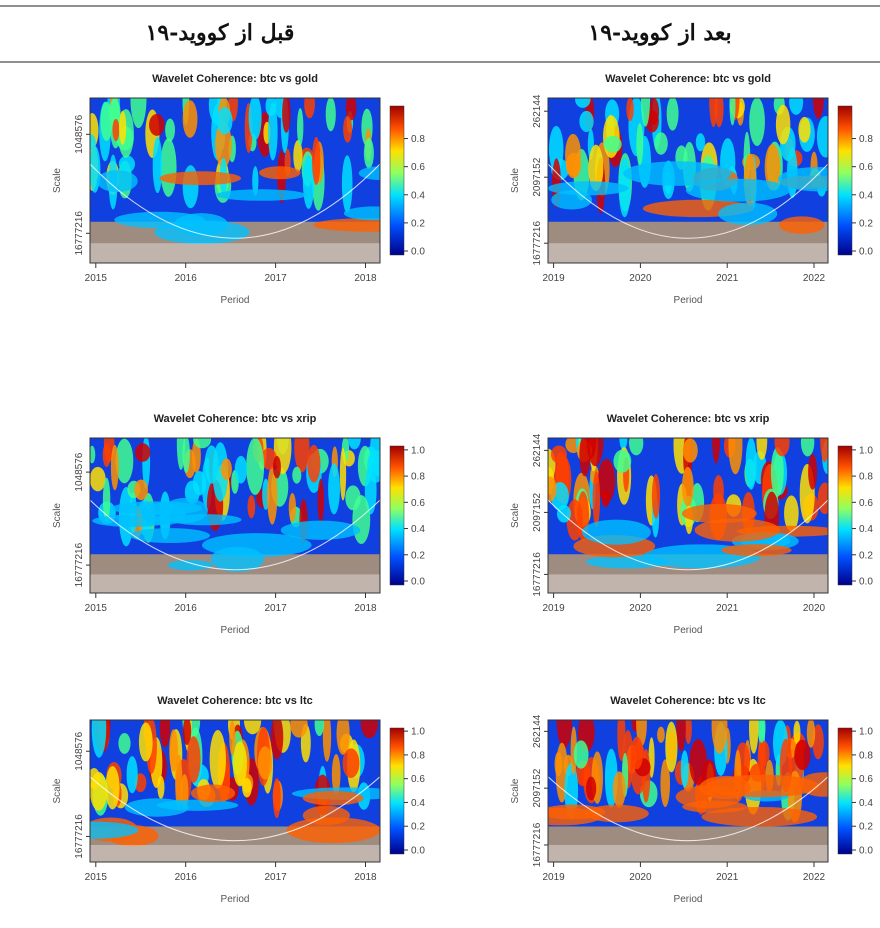 The height and width of the screenshot is (928, 880). I want to click on x-tick-label: 2015, so click(96, 278).